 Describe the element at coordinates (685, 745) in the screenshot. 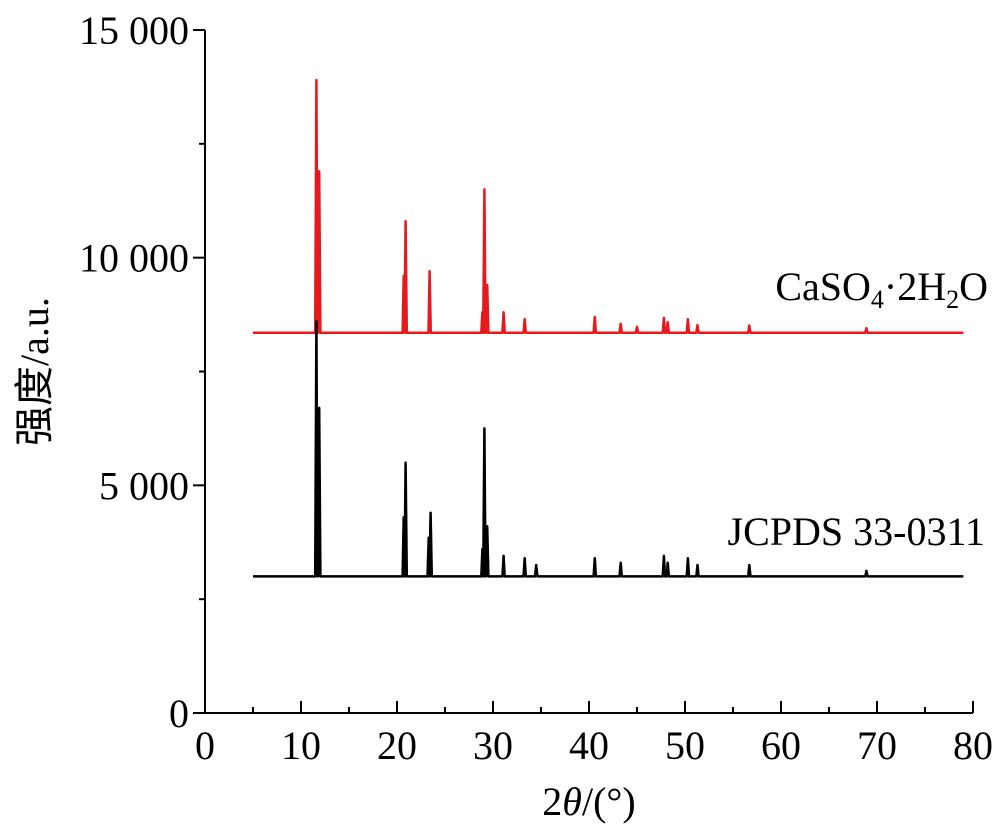

I see `x-tick-label: 50` at that location.